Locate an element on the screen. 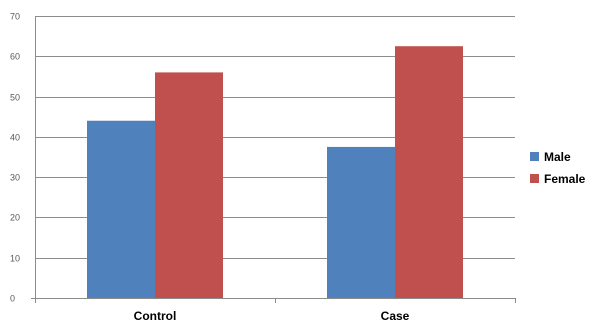 This screenshot has width=594, height=323. legend-swatch-male is located at coordinates (534, 156).